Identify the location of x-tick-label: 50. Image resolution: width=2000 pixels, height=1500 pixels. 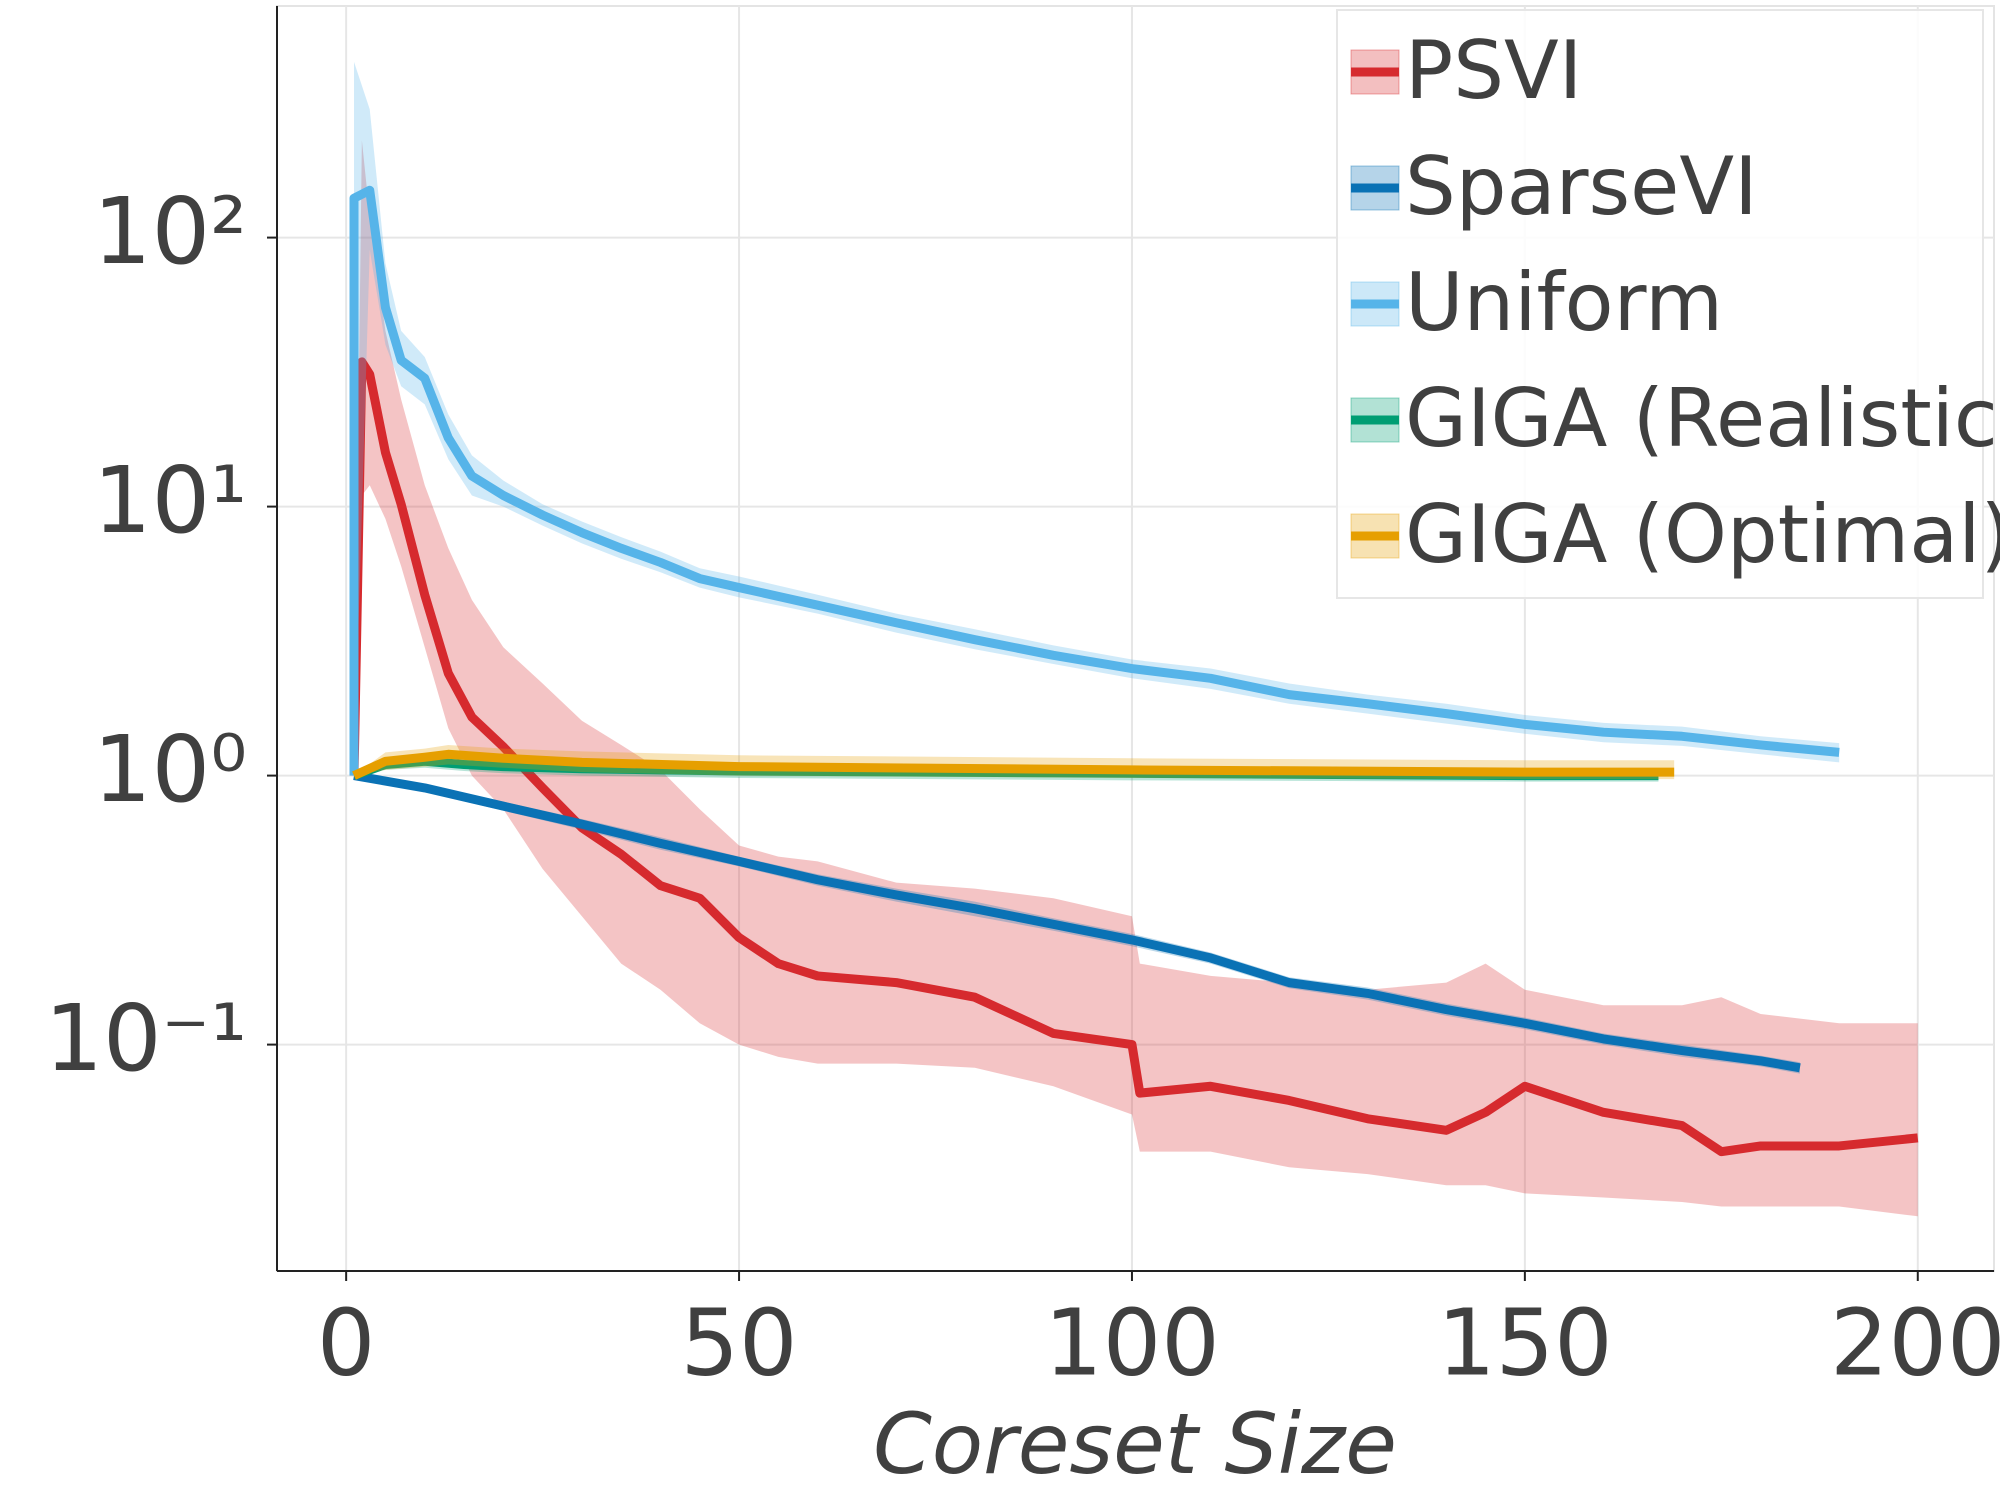
(739, 1342).